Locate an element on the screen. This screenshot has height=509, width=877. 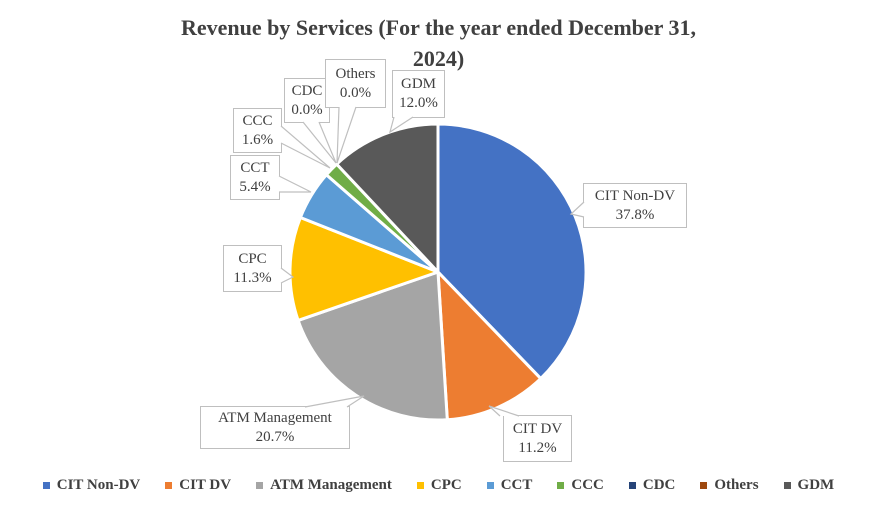
callout-category-label: CIT DV is located at coordinates (537, 428).